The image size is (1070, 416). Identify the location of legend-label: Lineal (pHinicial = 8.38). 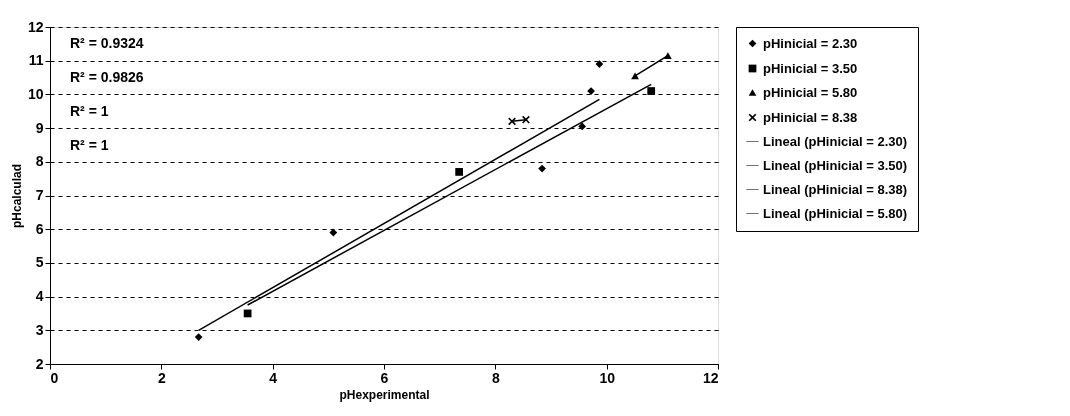
(835, 189).